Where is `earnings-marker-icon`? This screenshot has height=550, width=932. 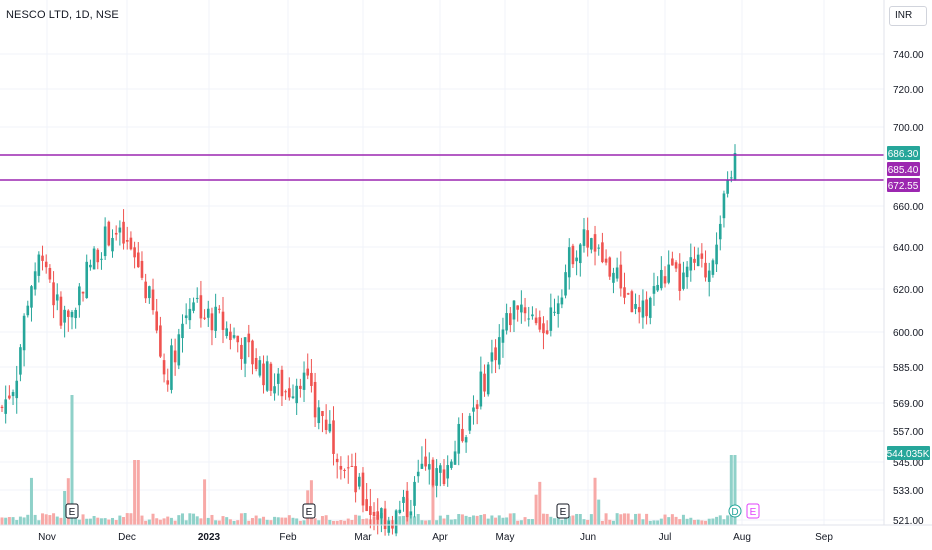 earnings-marker-icon is located at coordinates (309, 511).